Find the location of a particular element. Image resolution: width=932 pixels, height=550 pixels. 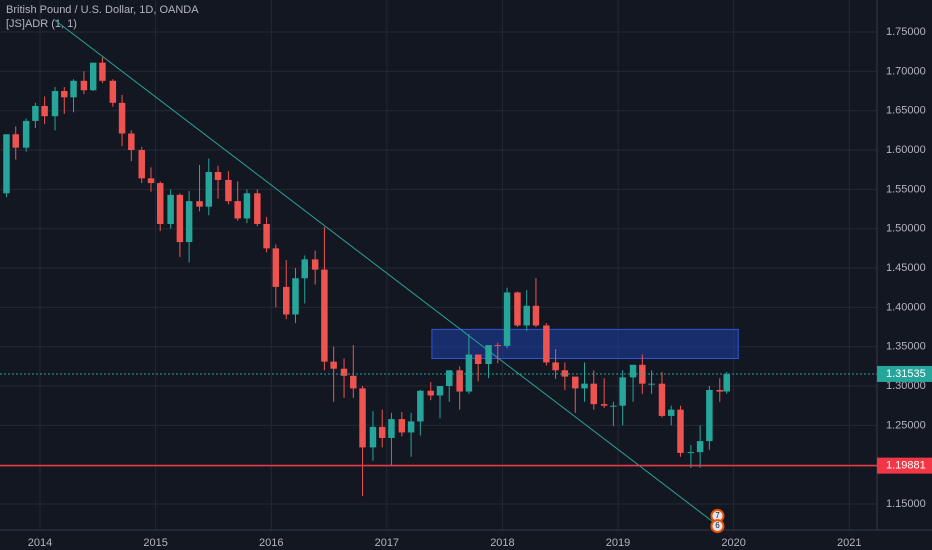

price-label: 1.31535 is located at coordinates (906, 374).